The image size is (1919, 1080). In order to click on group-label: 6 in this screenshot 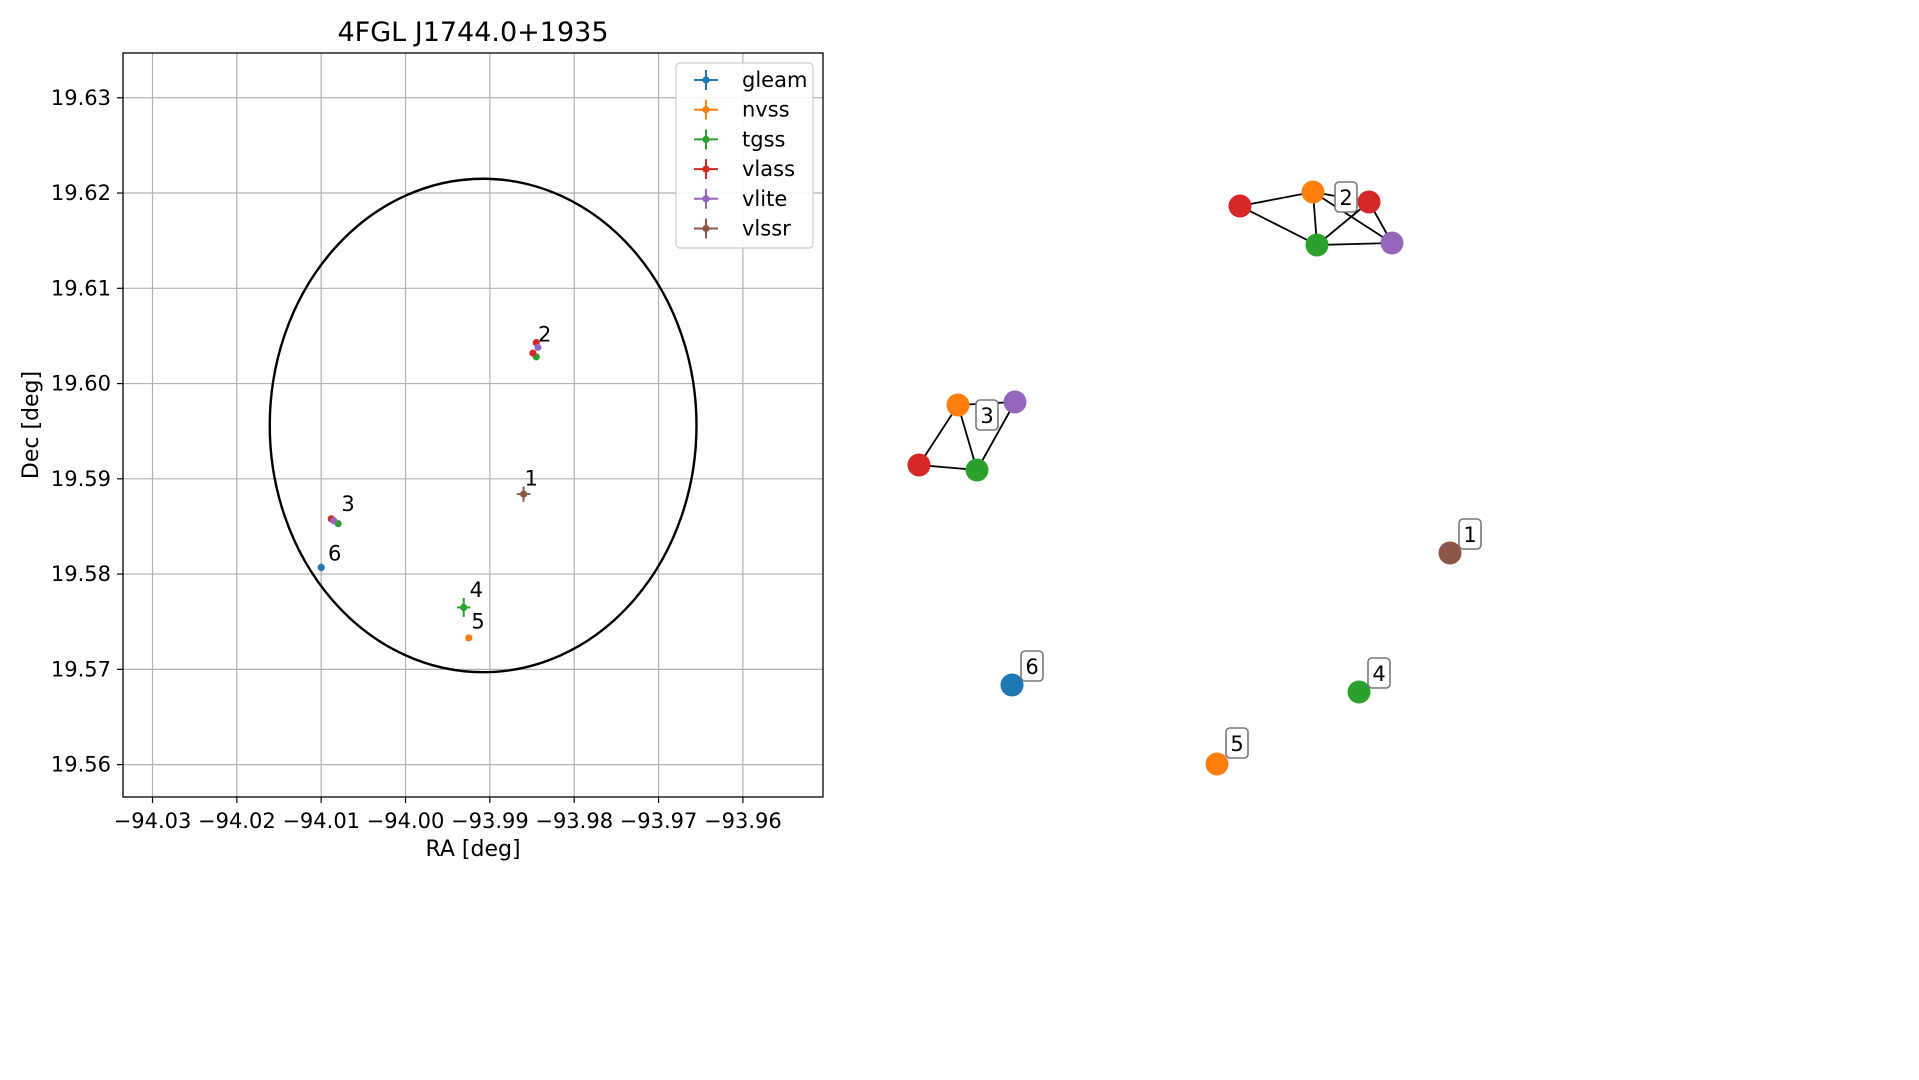, I will do `click(1031, 667)`.